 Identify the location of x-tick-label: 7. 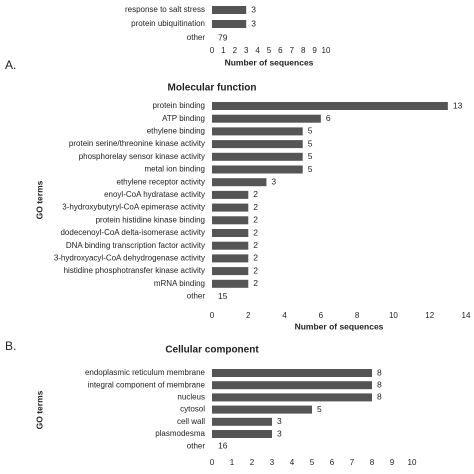
(352, 462).